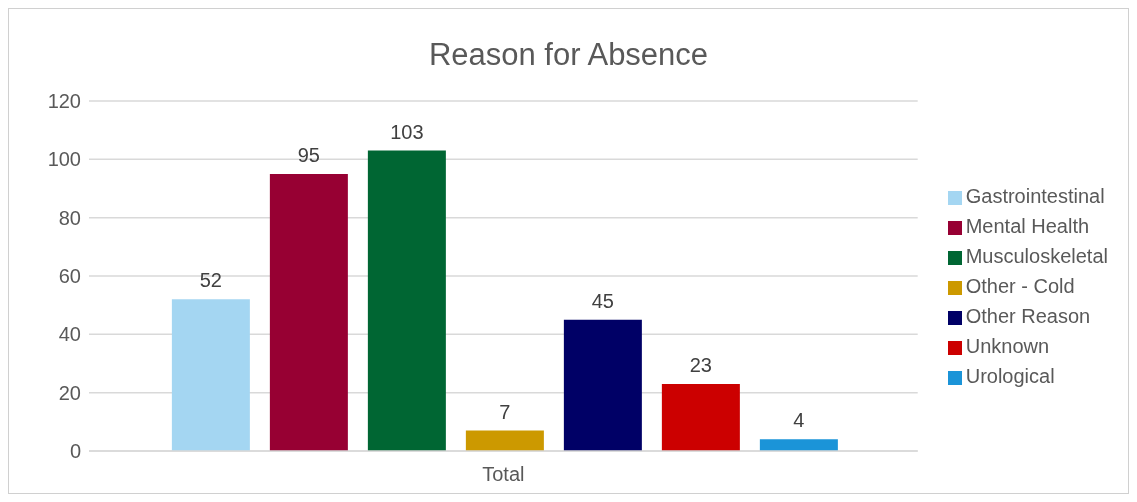 The width and height of the screenshot is (1137, 502). What do you see at coordinates (407, 131) in the screenshot?
I see `data-label: 103` at bounding box center [407, 131].